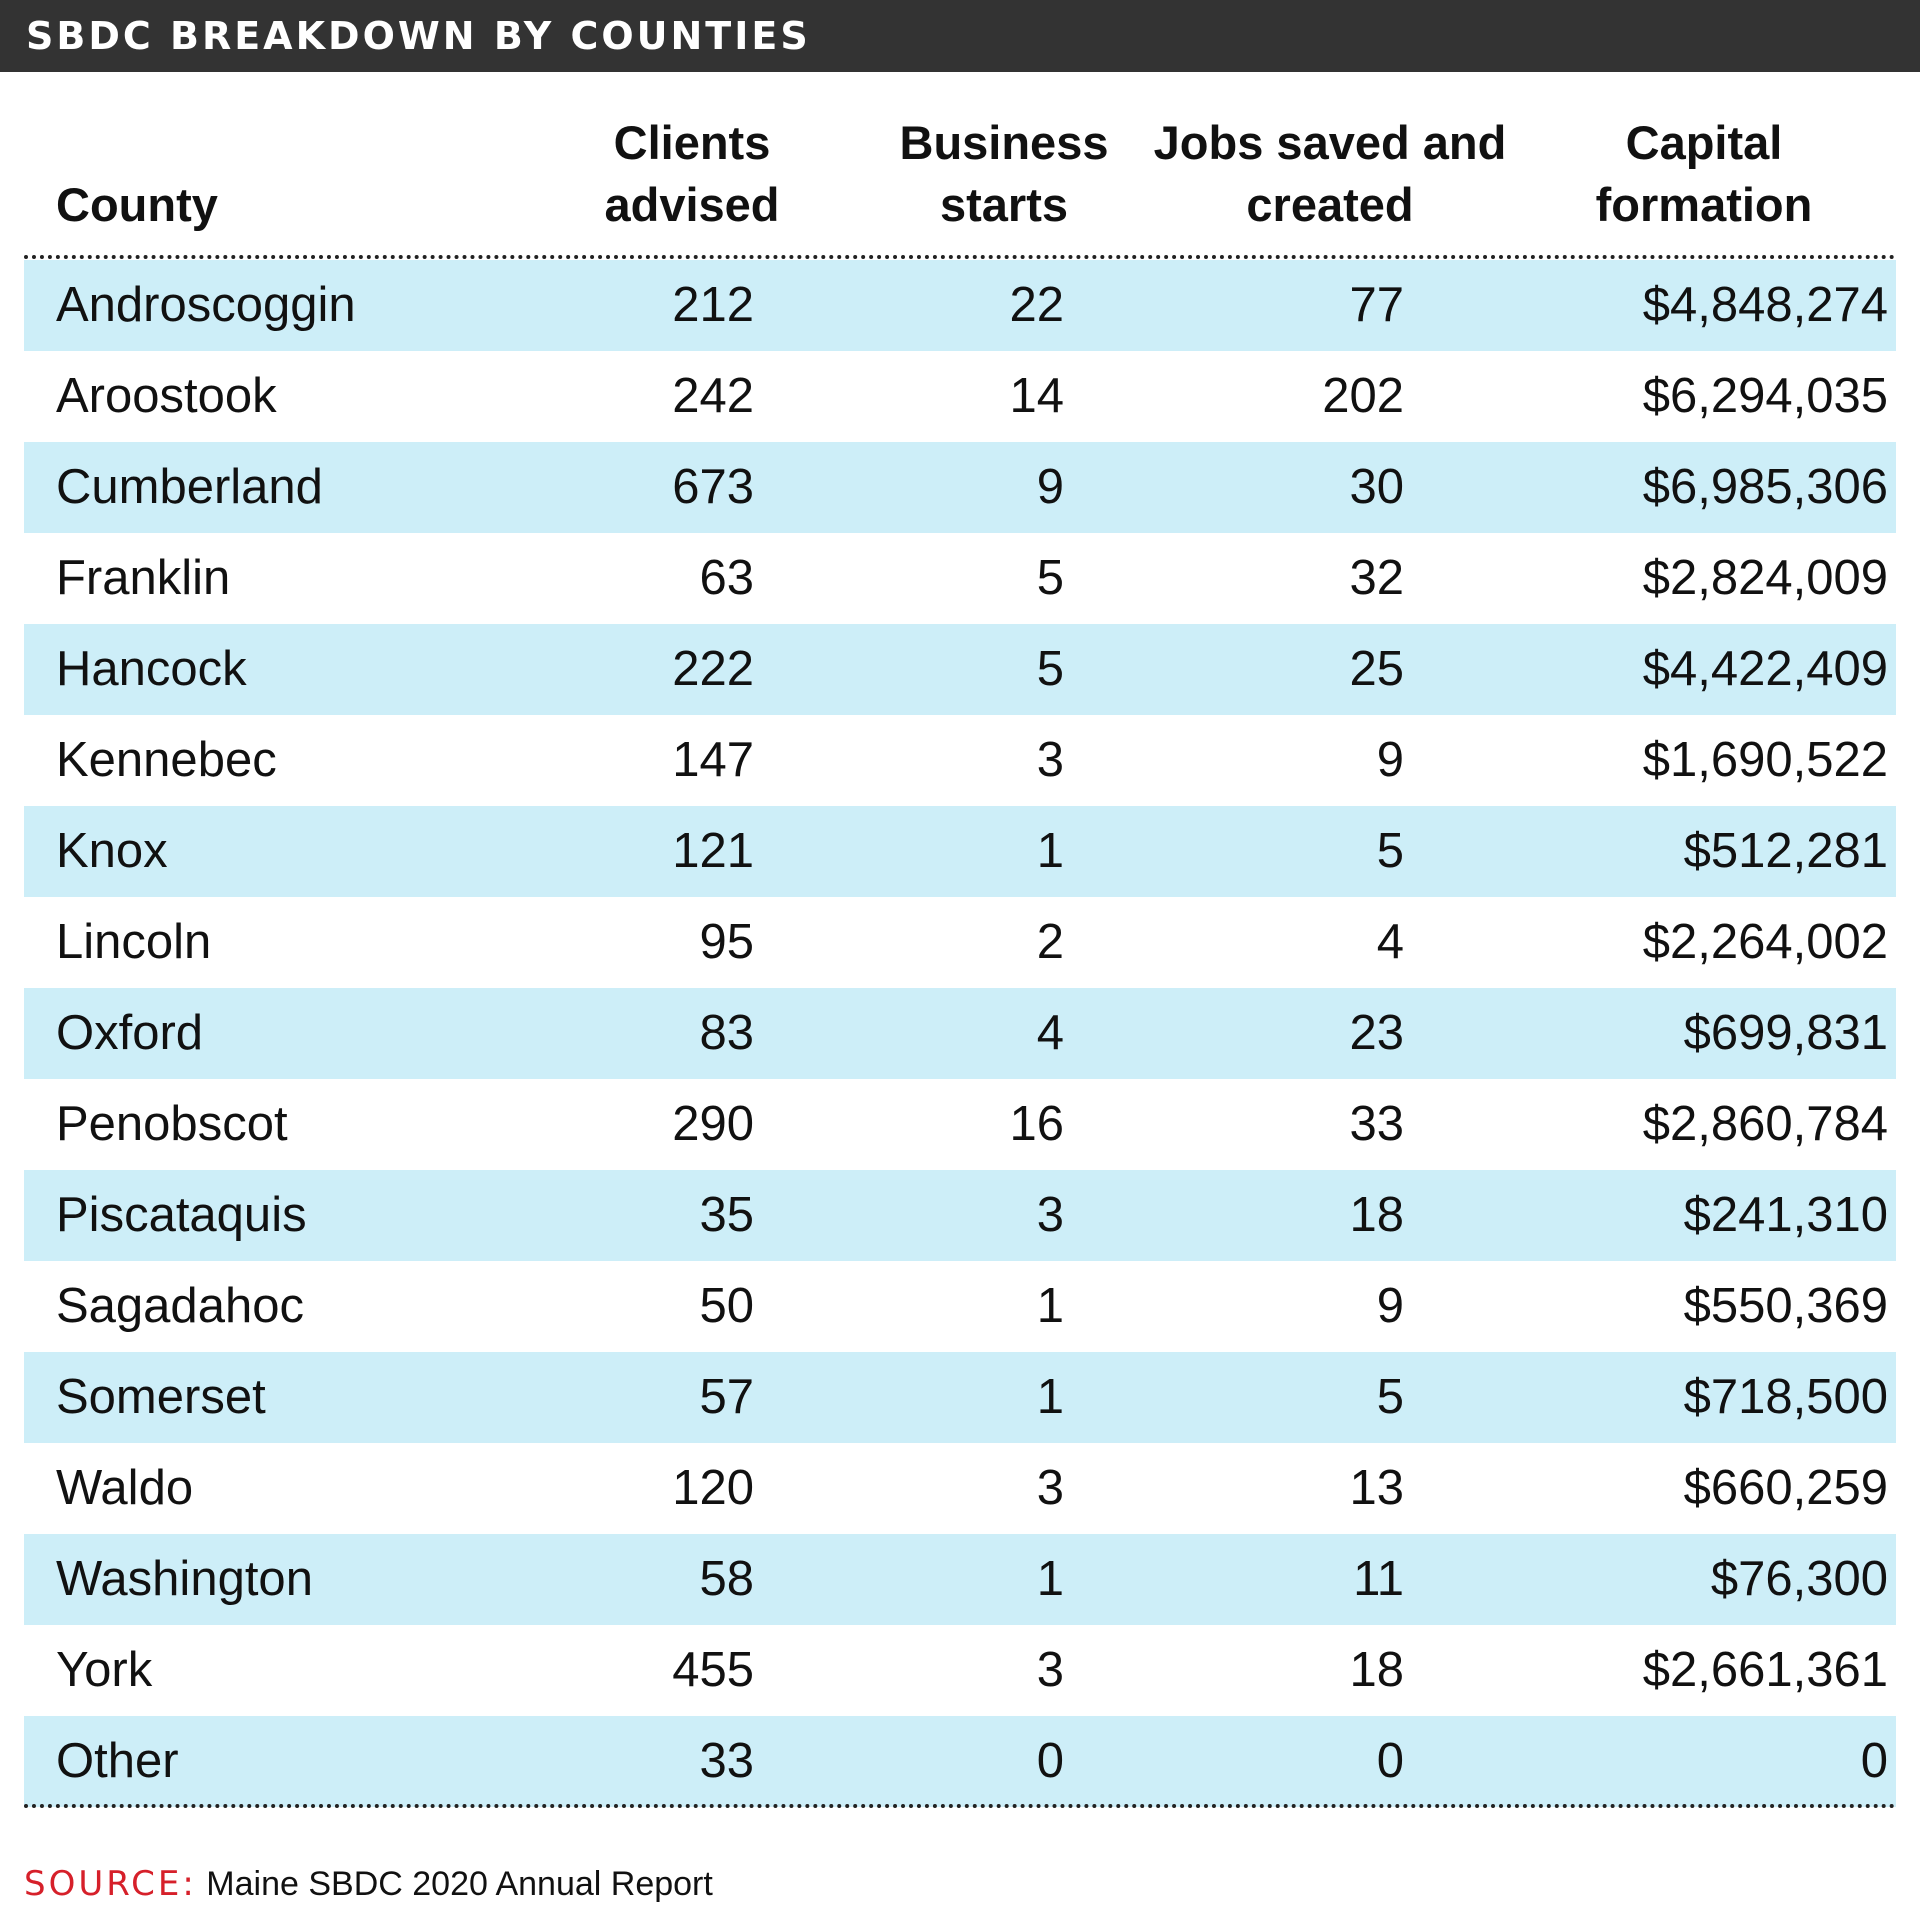  What do you see at coordinates (1765, 305) in the screenshot?
I see `cell-capital: $4,848,274` at bounding box center [1765, 305].